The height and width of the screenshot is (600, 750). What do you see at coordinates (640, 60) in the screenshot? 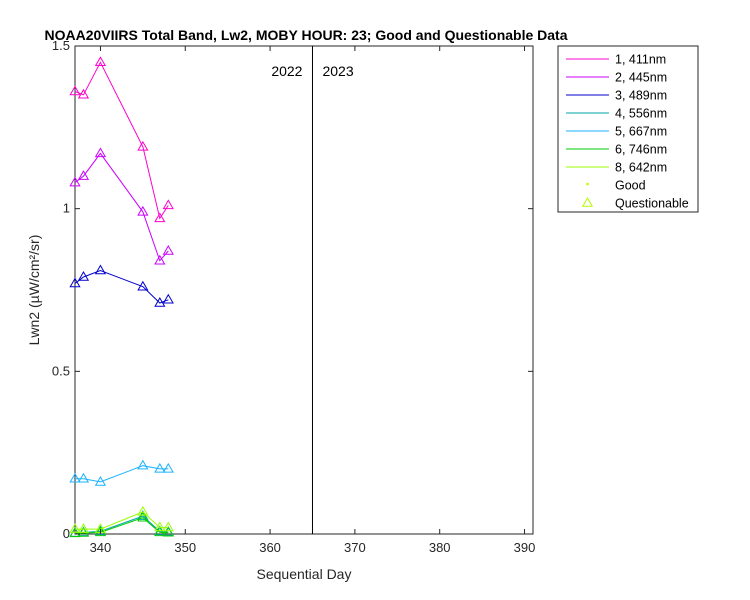
I see `legend-label: 1, 411nm` at bounding box center [640, 60].